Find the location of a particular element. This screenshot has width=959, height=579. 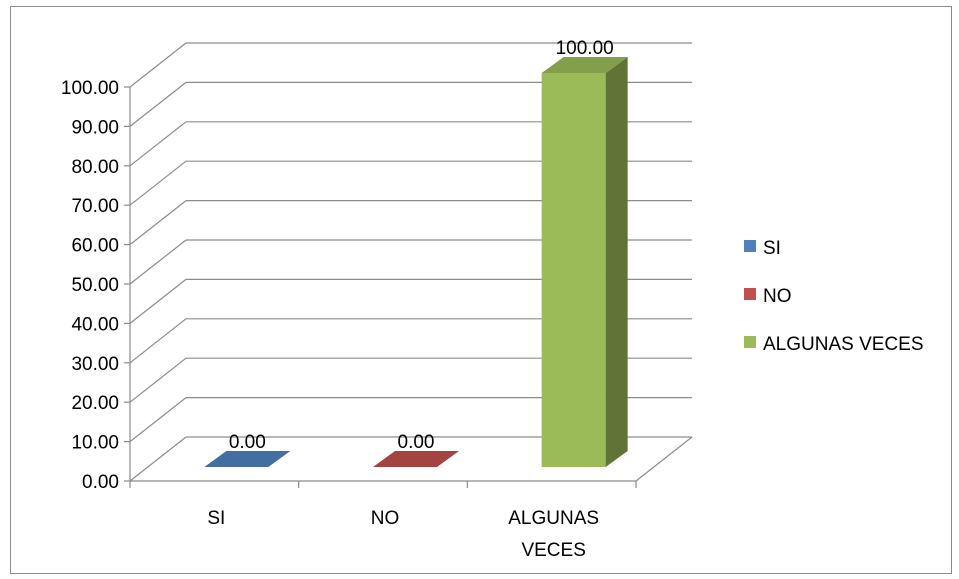

x-category-label-2-line-0: ALGUNAS is located at coordinates (553, 518).